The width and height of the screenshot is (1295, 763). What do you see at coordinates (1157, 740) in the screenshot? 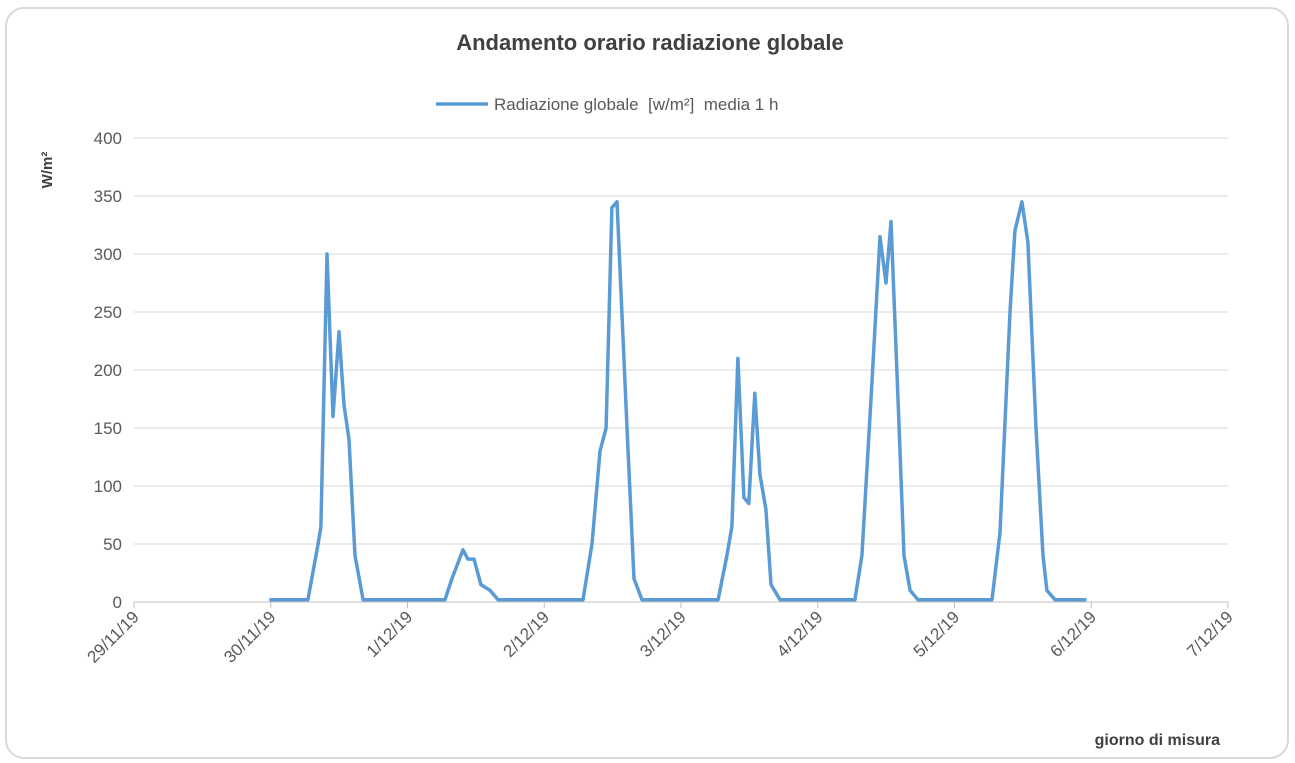
I see `x-axis-label: giorno di misura` at bounding box center [1157, 740].